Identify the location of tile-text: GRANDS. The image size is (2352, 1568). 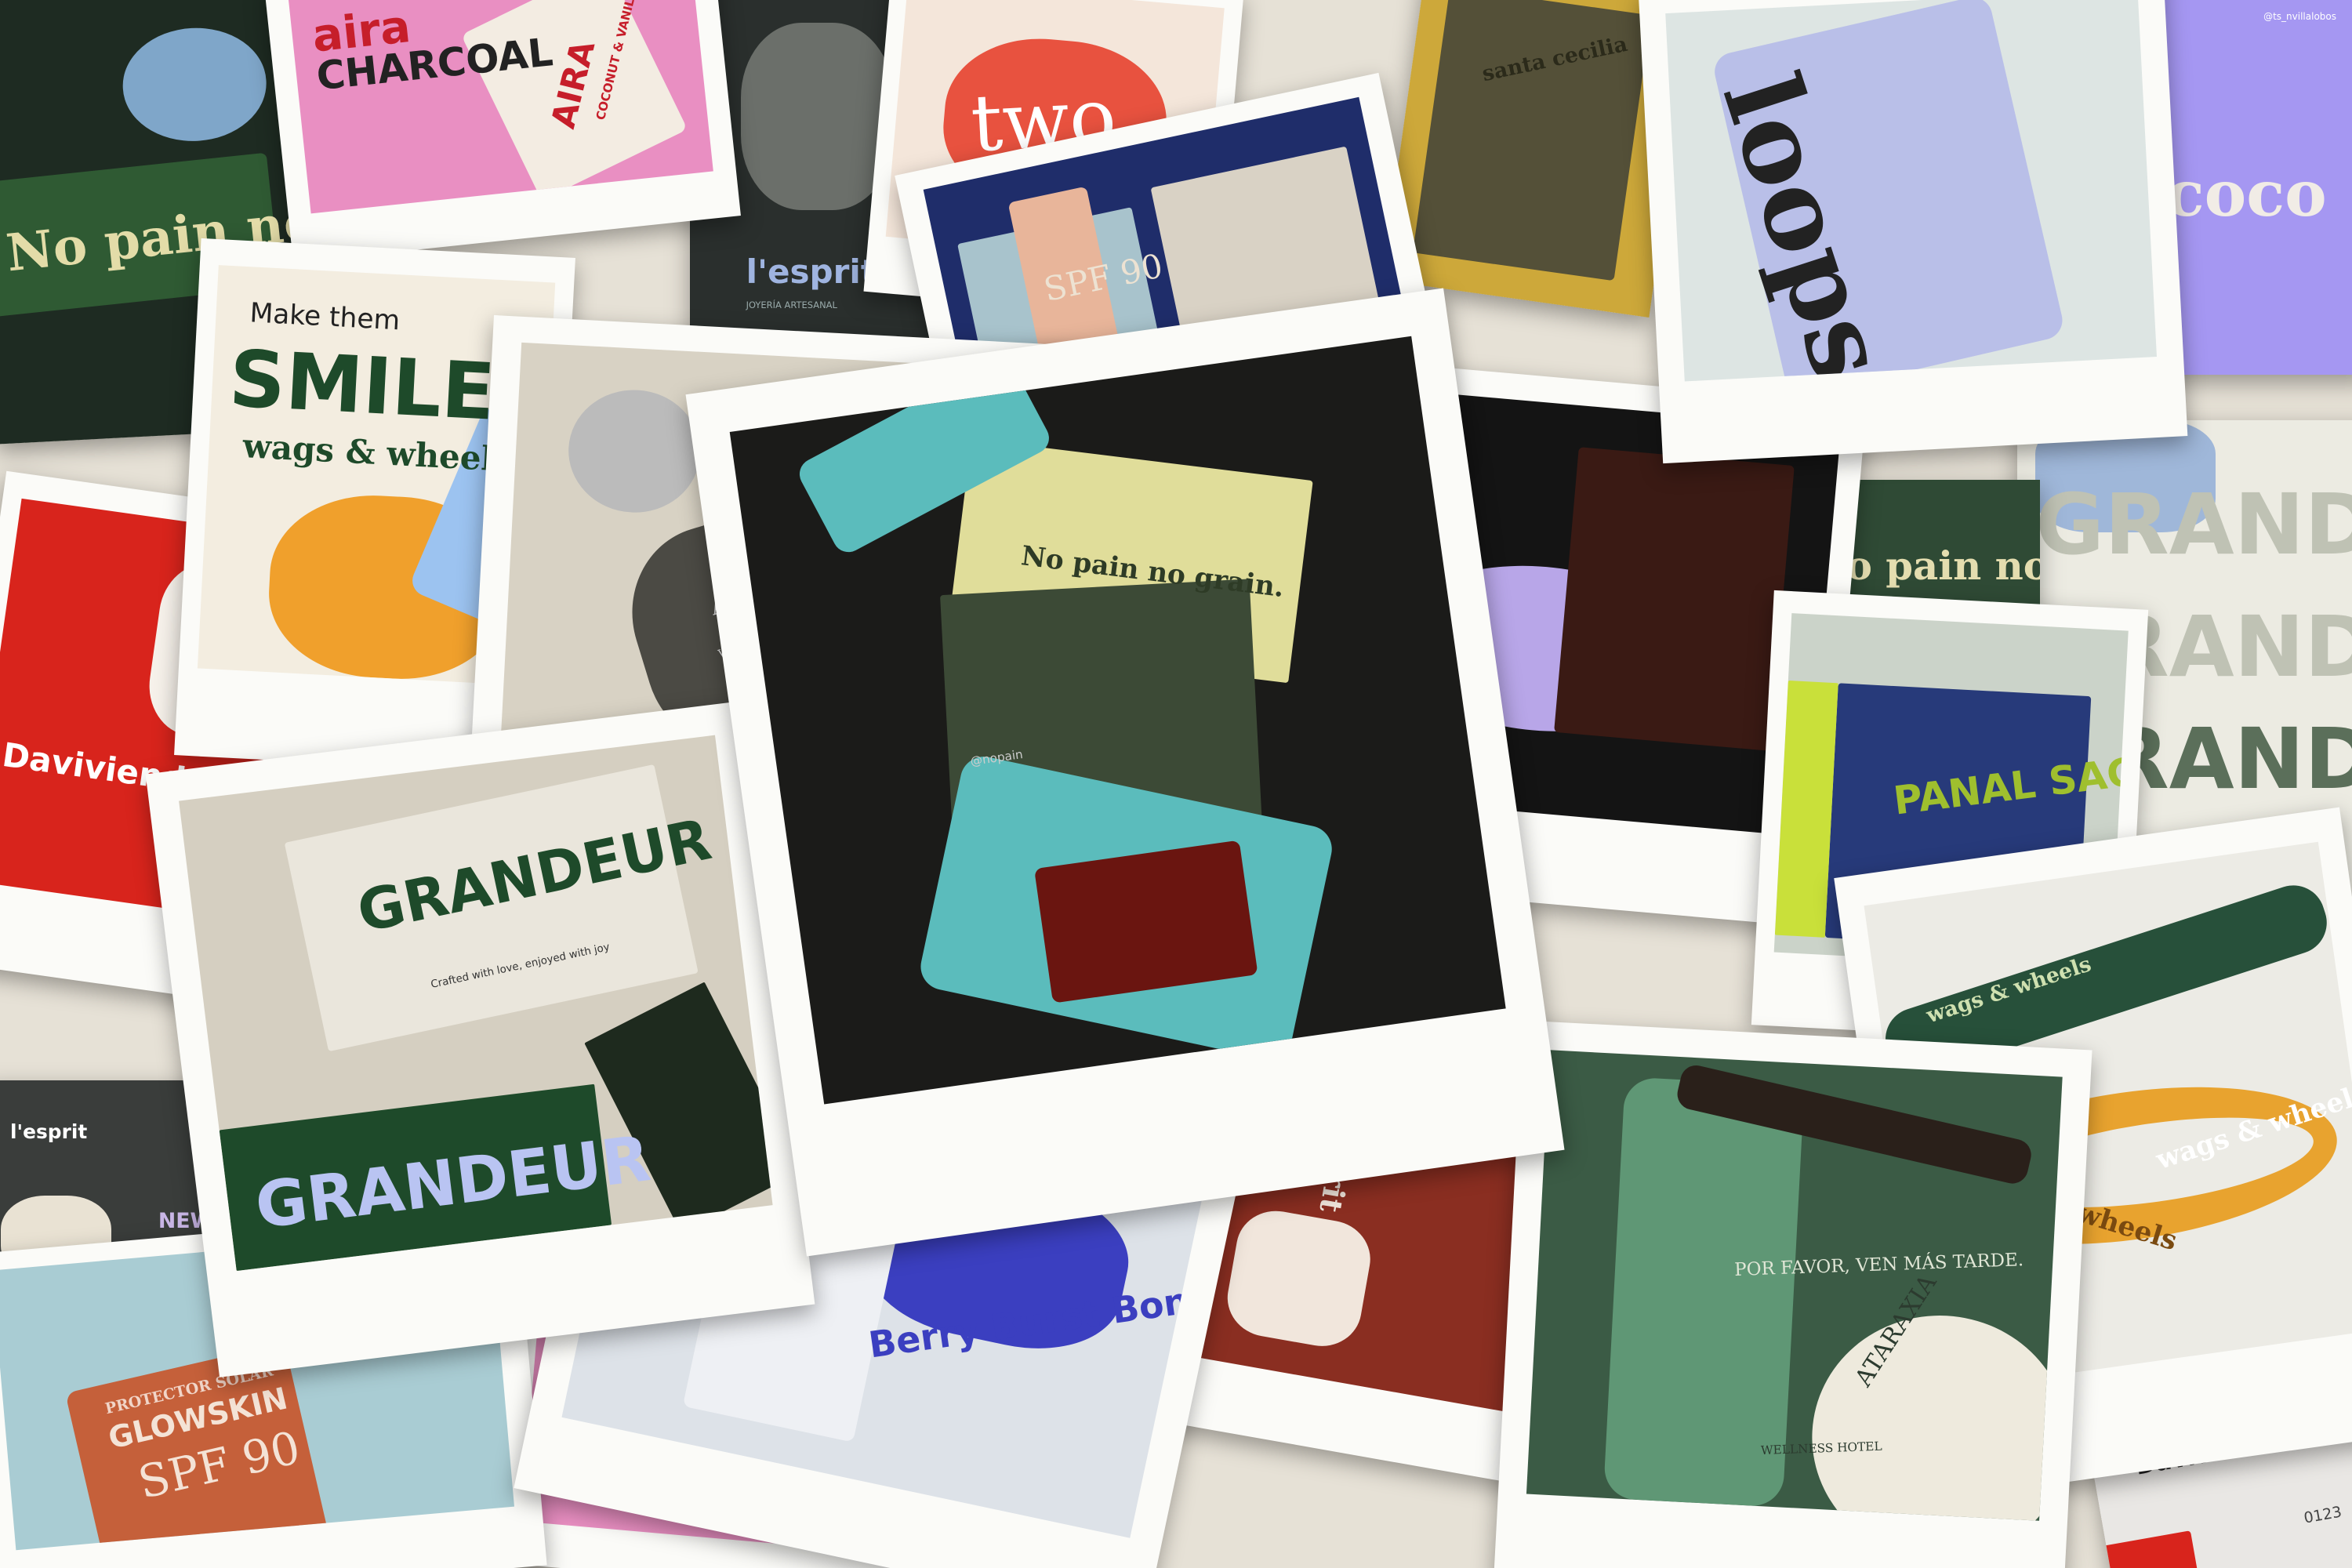
(2193, 525).